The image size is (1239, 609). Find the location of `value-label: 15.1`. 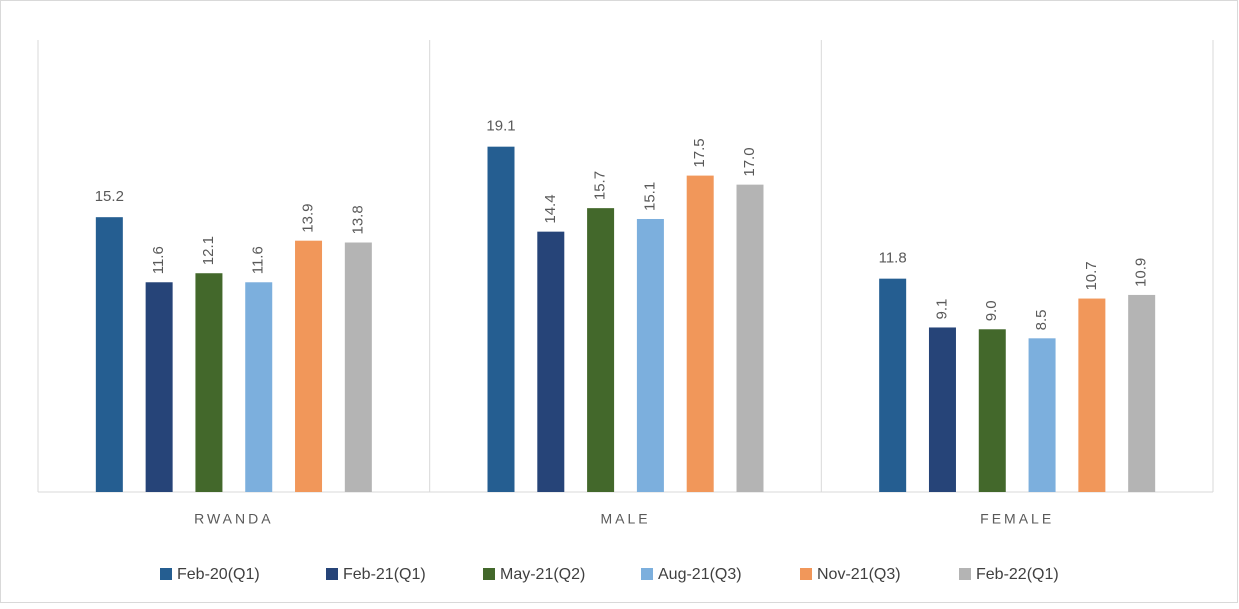

value-label: 15.1 is located at coordinates (649, 196).